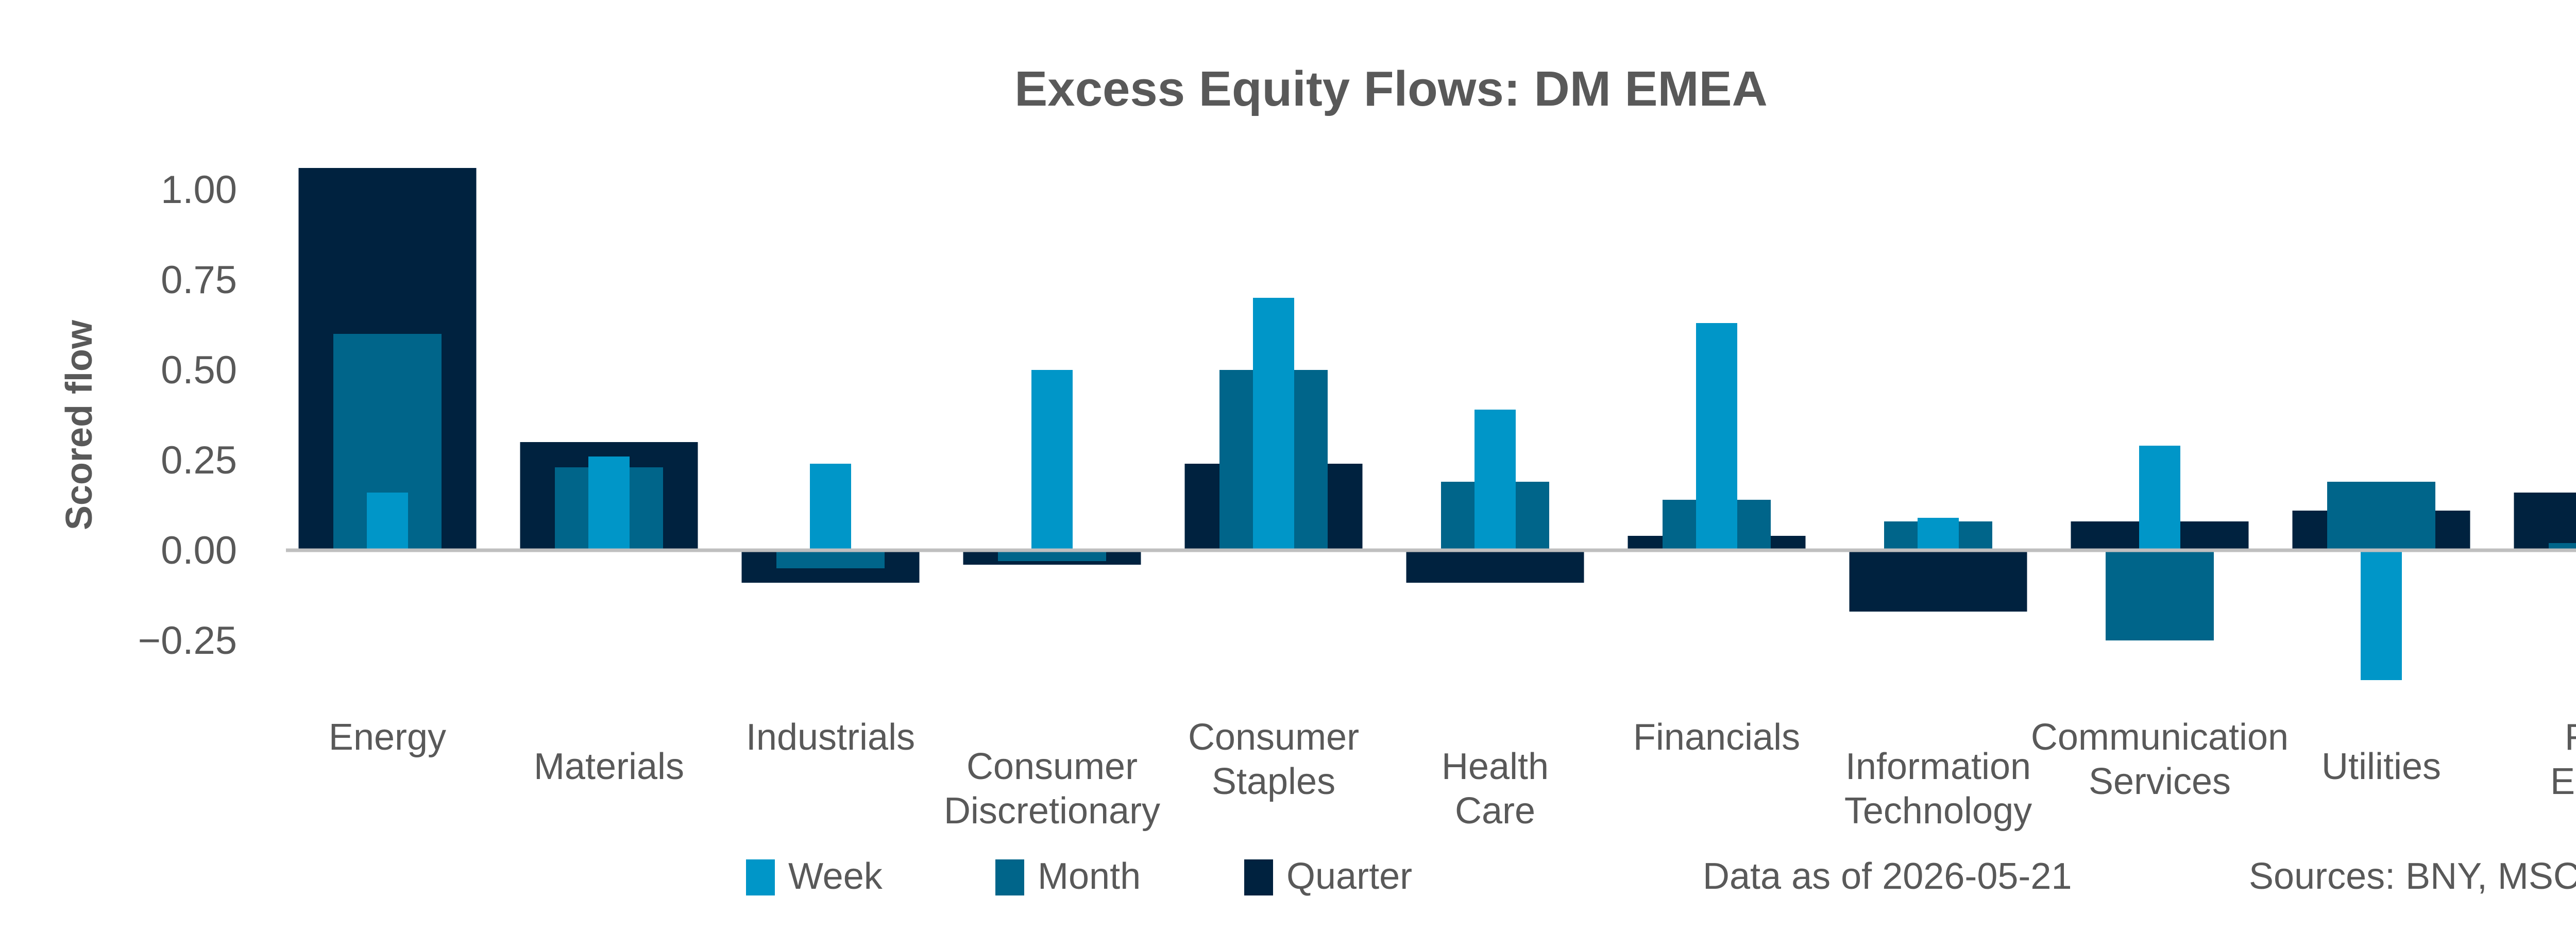 The image size is (2576, 930). What do you see at coordinates (2160, 737) in the screenshot?
I see `x-category-label-line: Communication` at bounding box center [2160, 737].